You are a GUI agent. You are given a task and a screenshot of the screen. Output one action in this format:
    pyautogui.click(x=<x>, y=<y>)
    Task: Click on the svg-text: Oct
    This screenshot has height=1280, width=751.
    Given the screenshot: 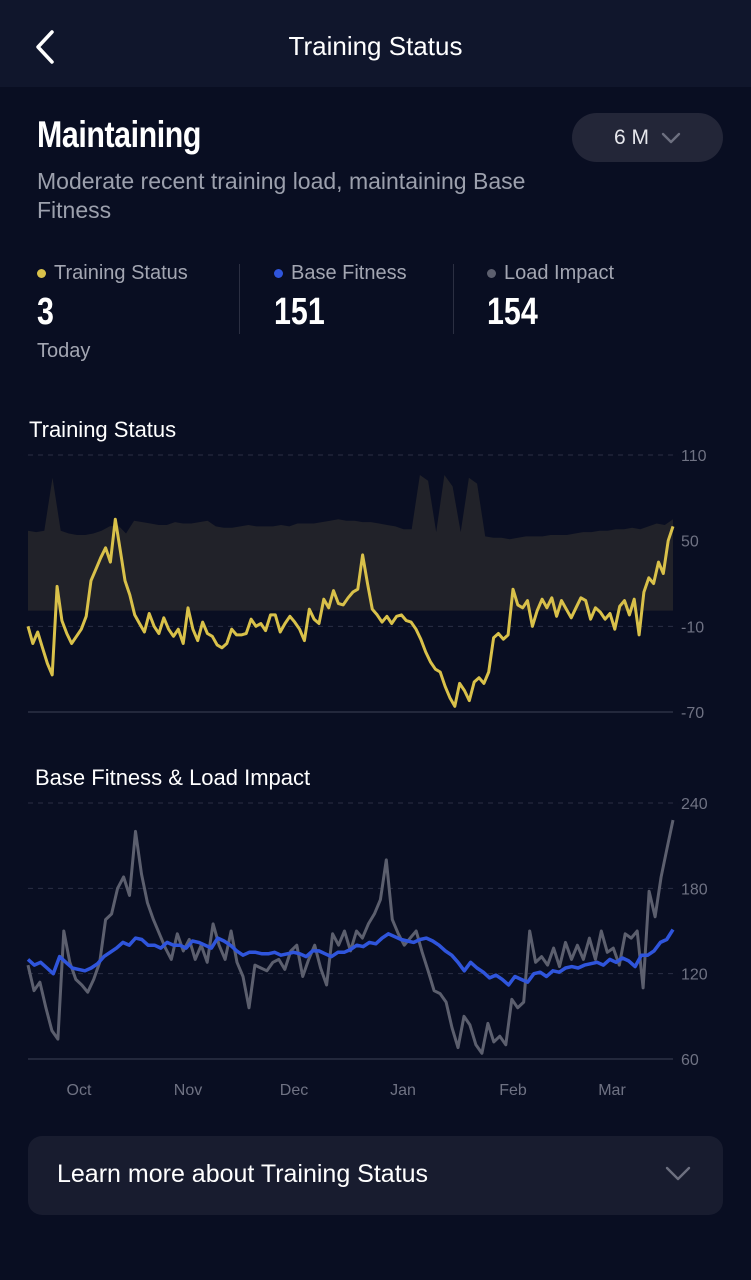 What is the action you would take?
    pyautogui.click(x=79, y=1090)
    